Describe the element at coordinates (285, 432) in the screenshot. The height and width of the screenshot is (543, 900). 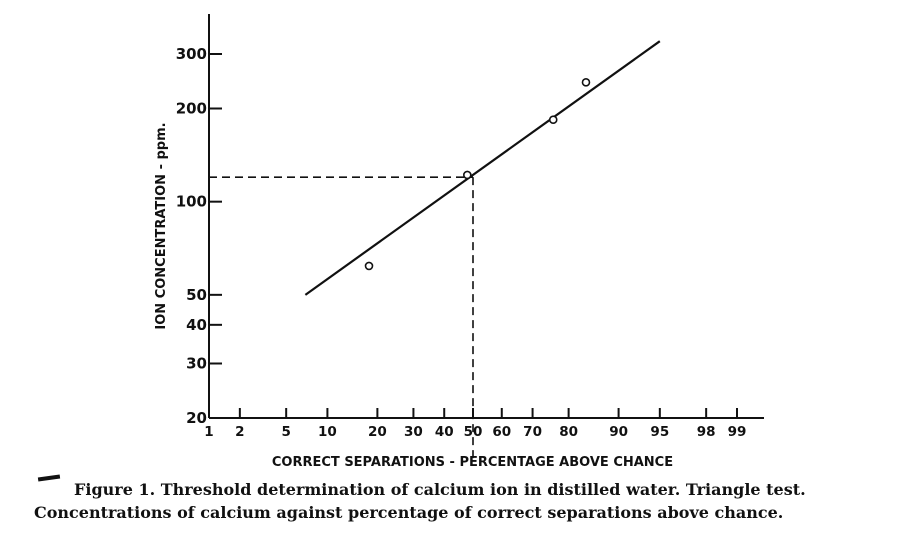
I see `x-tick-label: 5` at that location.